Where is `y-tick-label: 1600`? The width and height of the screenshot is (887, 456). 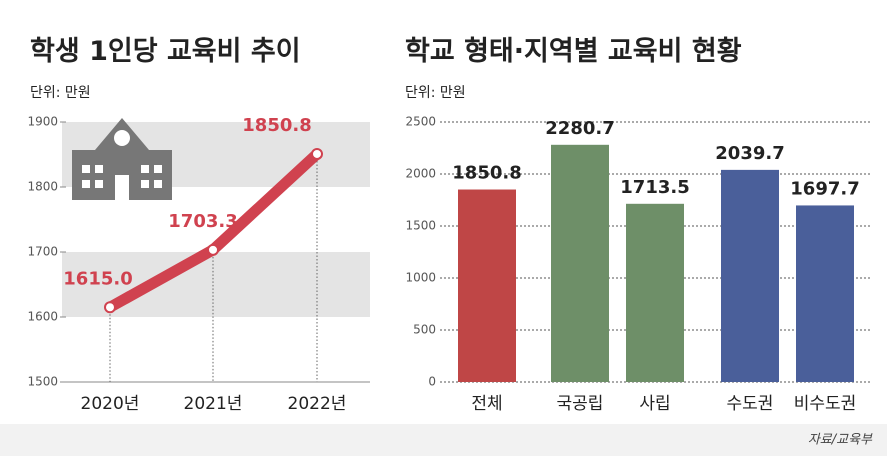 y-tick-label: 1600 is located at coordinates (42, 317).